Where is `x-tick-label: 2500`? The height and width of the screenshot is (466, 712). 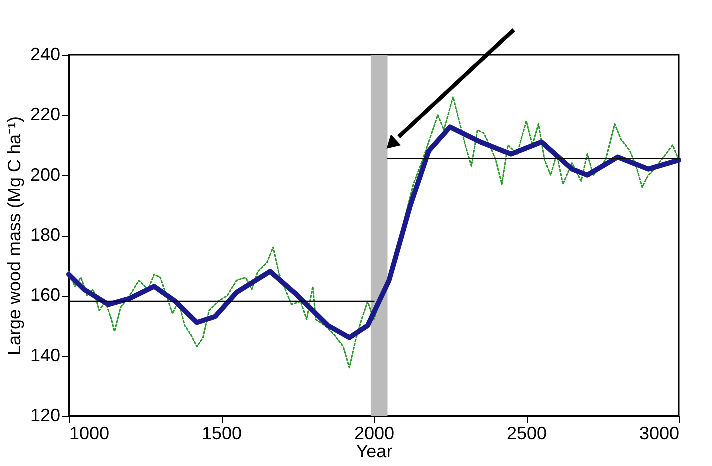
x-tick-label: 2500 is located at coordinates (527, 434).